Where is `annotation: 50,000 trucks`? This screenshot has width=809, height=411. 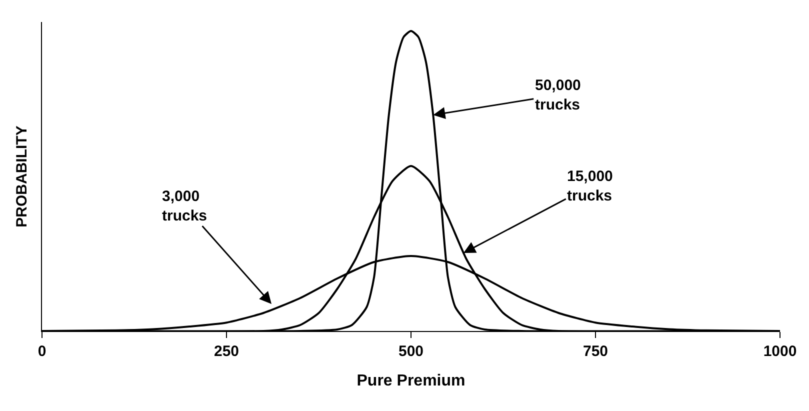 annotation: 50,000 trucks is located at coordinates (558, 95).